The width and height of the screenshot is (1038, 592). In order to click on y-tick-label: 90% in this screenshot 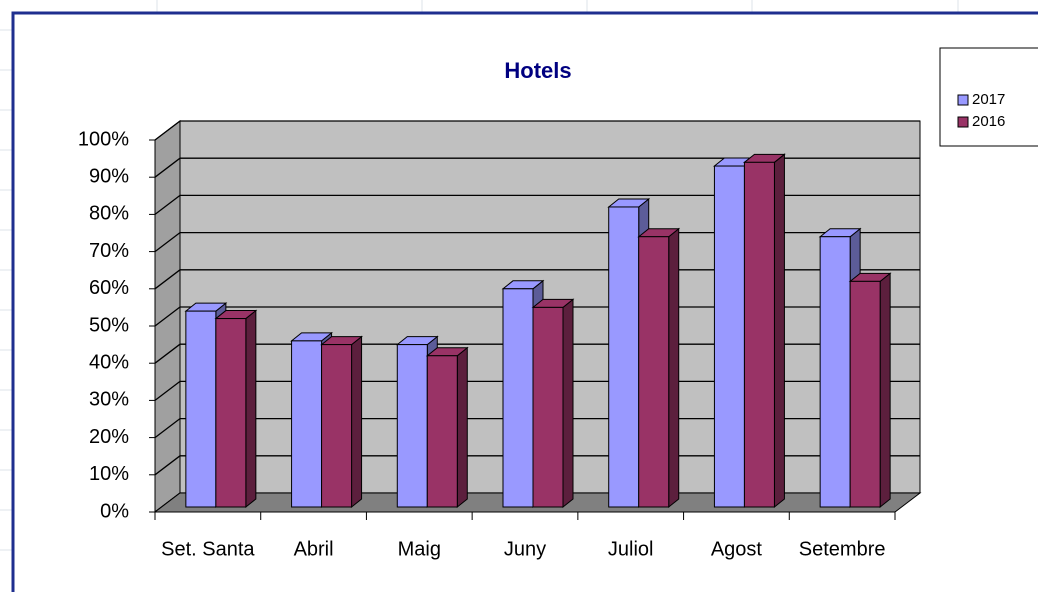, I will do `click(109, 176)`.